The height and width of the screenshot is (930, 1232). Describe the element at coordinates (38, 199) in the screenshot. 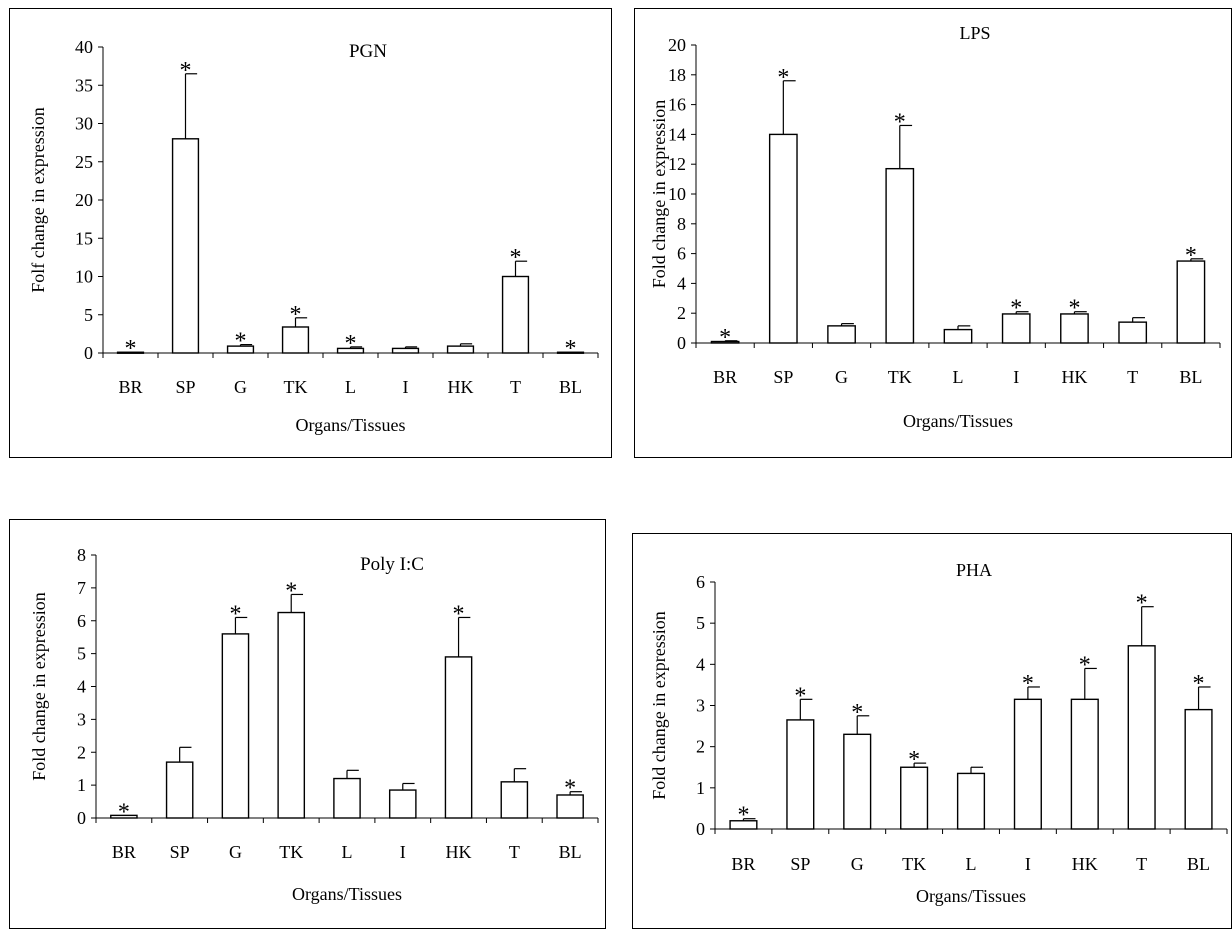

I see `y-axis-label: Folf change in expression` at that location.